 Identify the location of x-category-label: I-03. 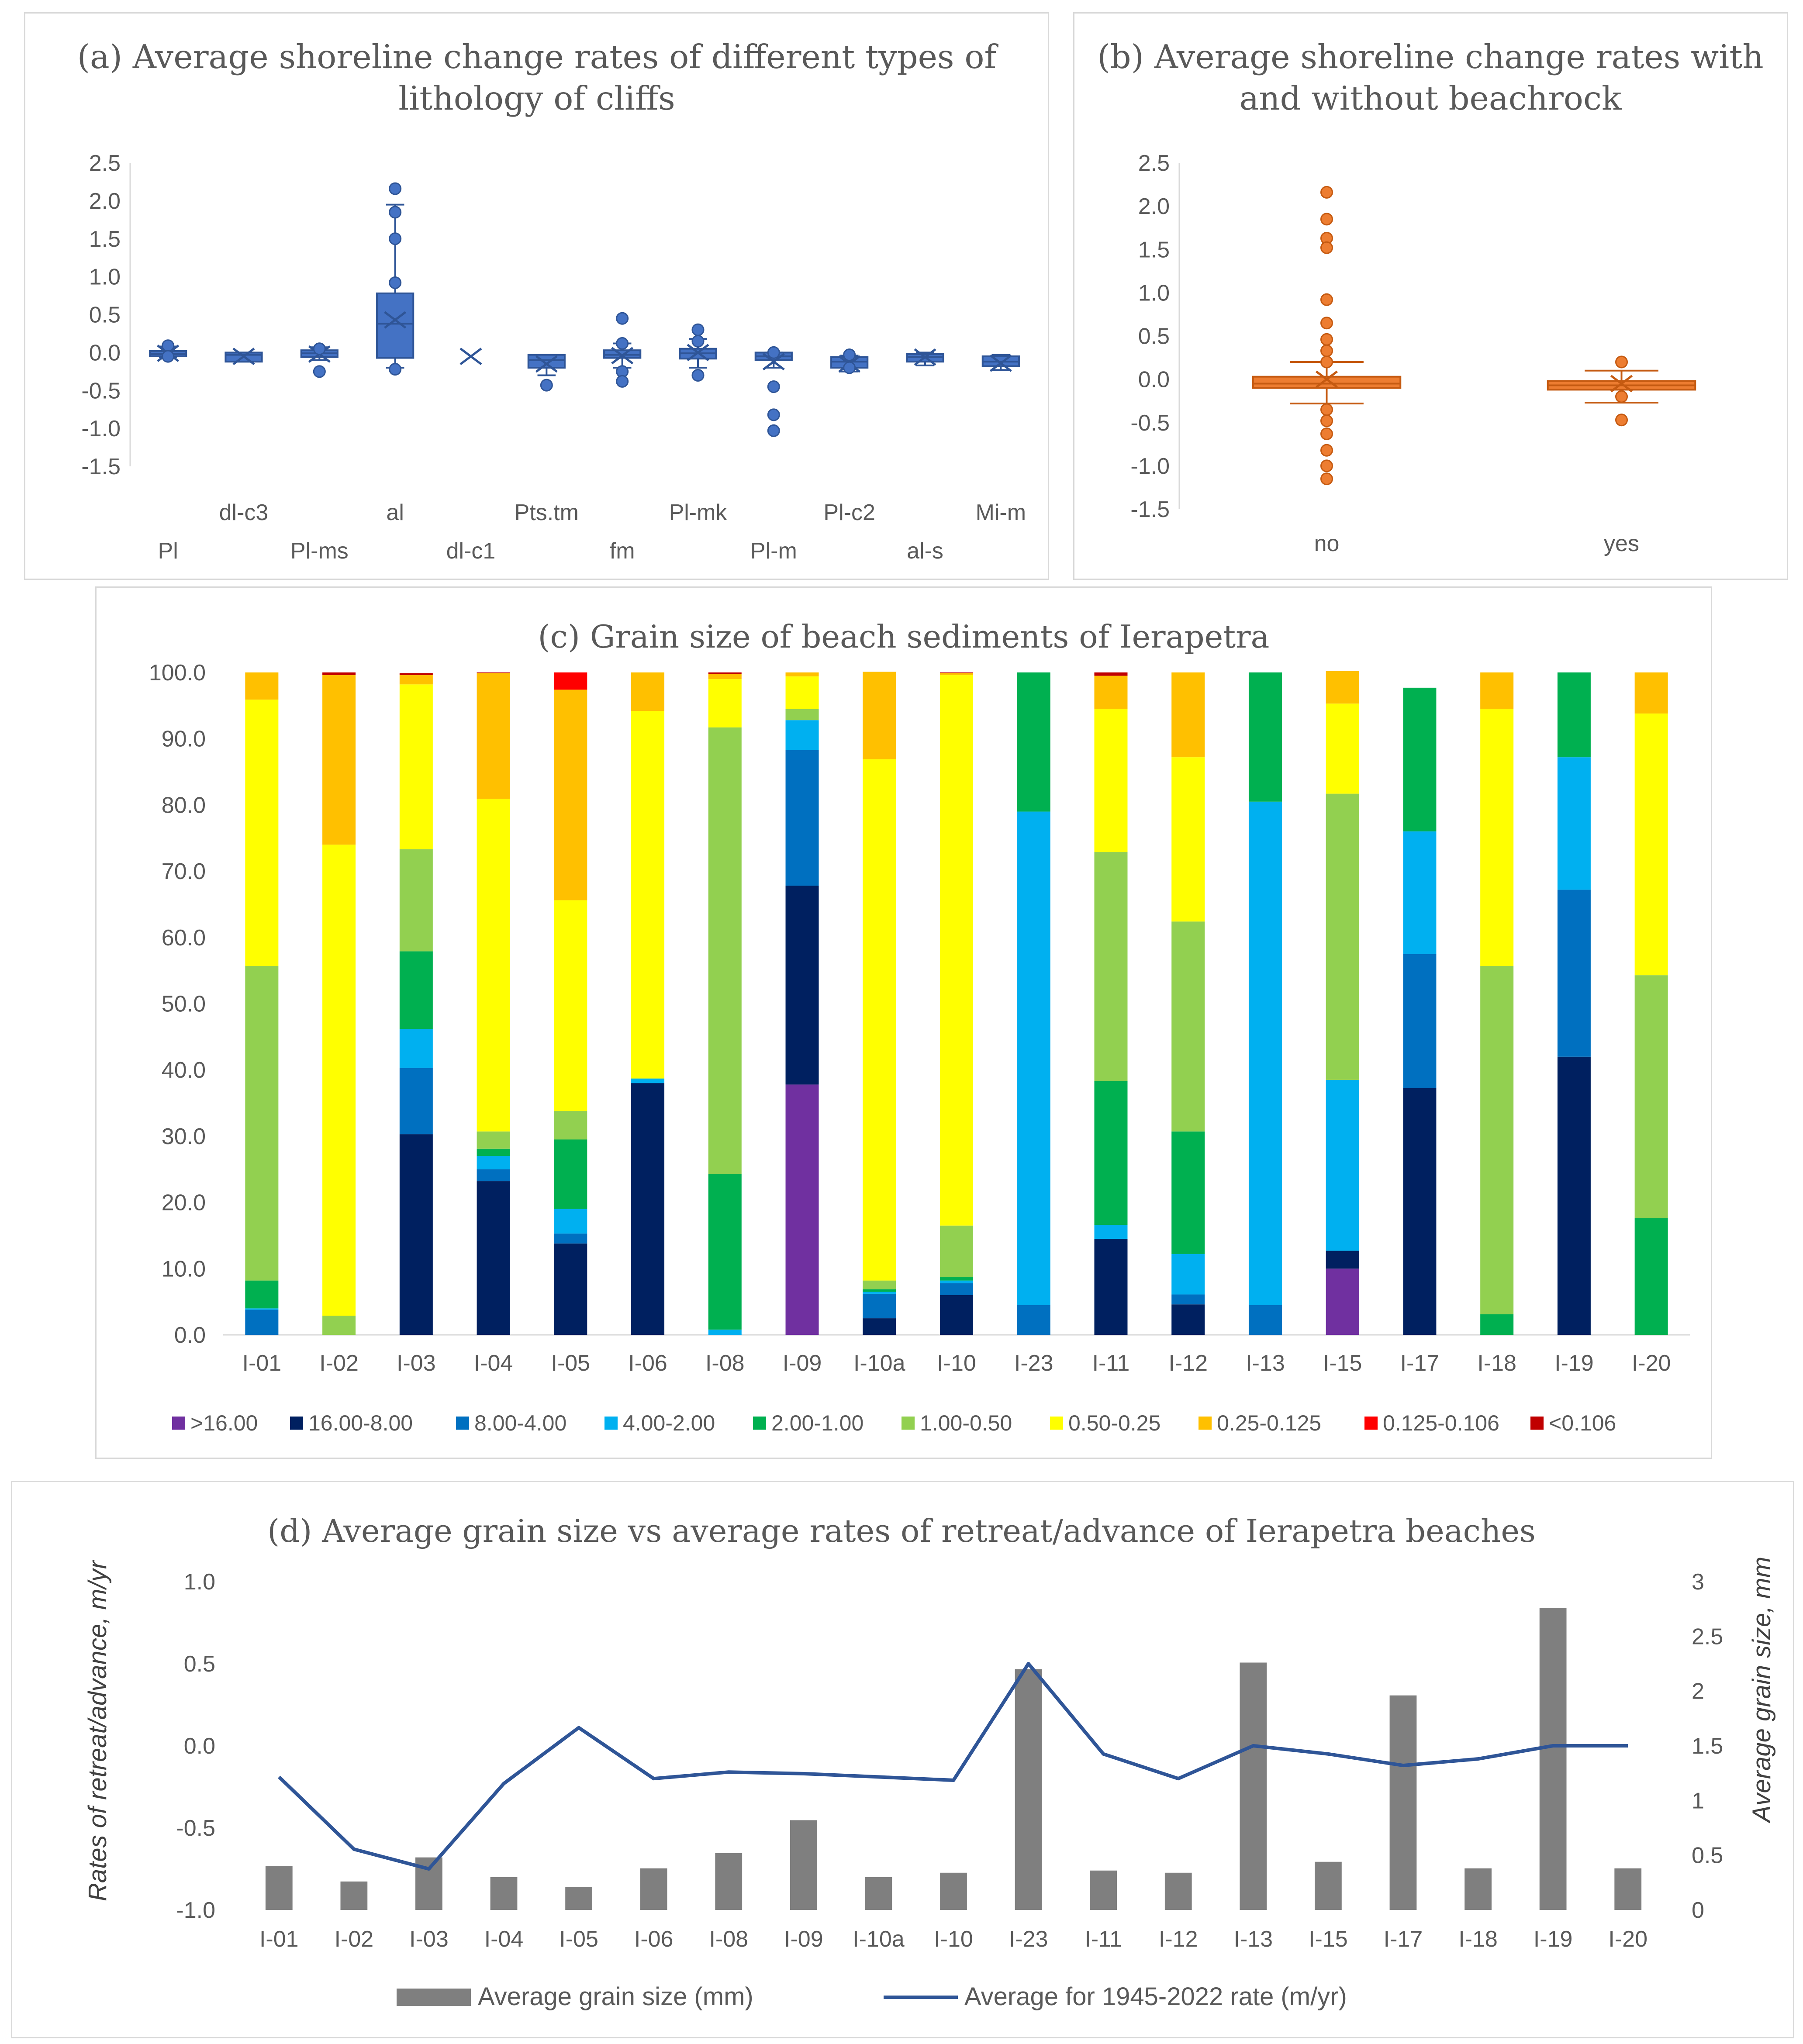
(417, 1364).